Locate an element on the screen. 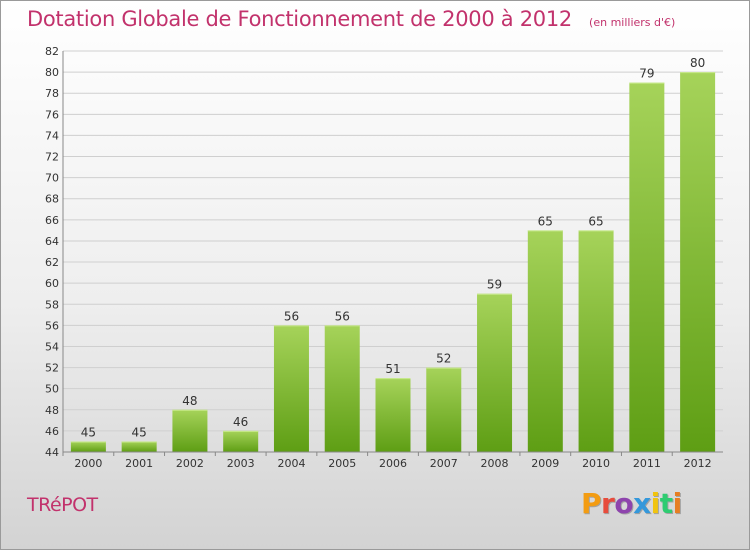 The image size is (750, 550). x-tick-label: 2006 is located at coordinates (393, 463).